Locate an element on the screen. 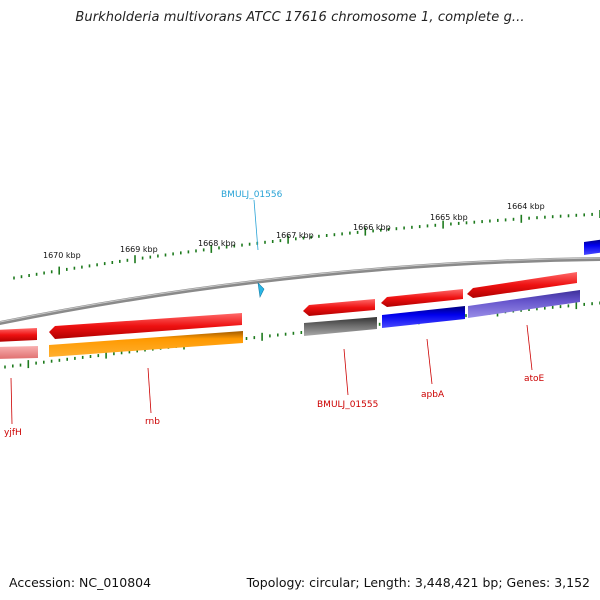  tick-label-1666: 1666 kbp is located at coordinates (372, 227).